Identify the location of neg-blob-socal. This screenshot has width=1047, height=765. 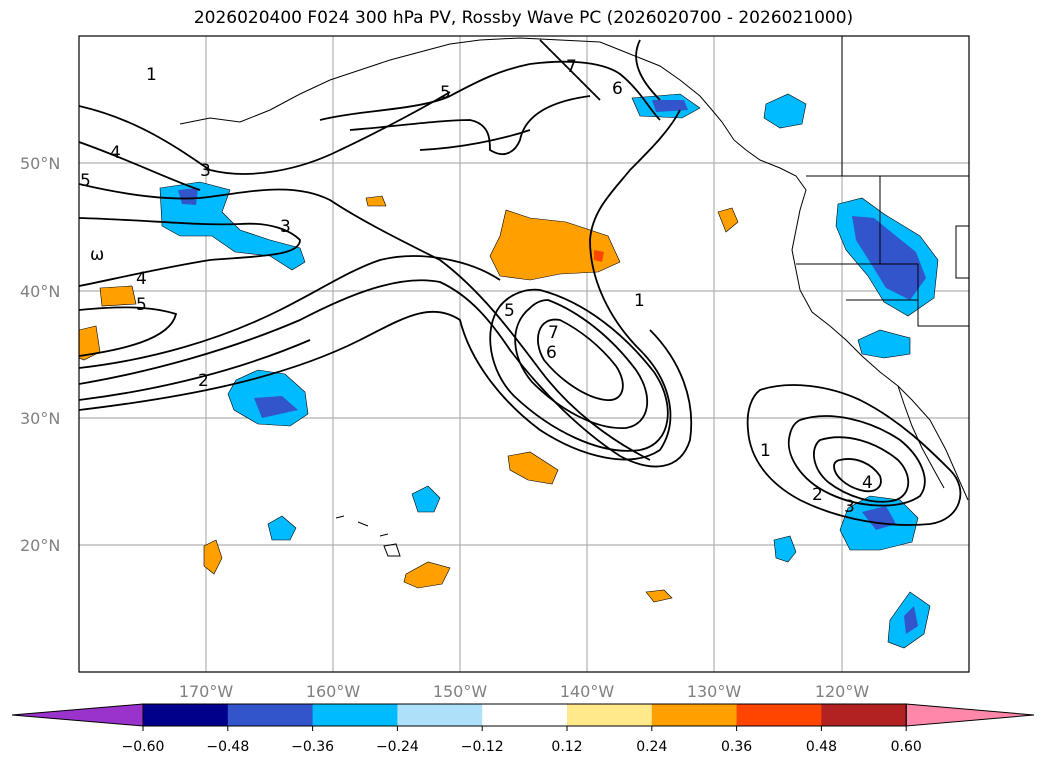
(884, 344).